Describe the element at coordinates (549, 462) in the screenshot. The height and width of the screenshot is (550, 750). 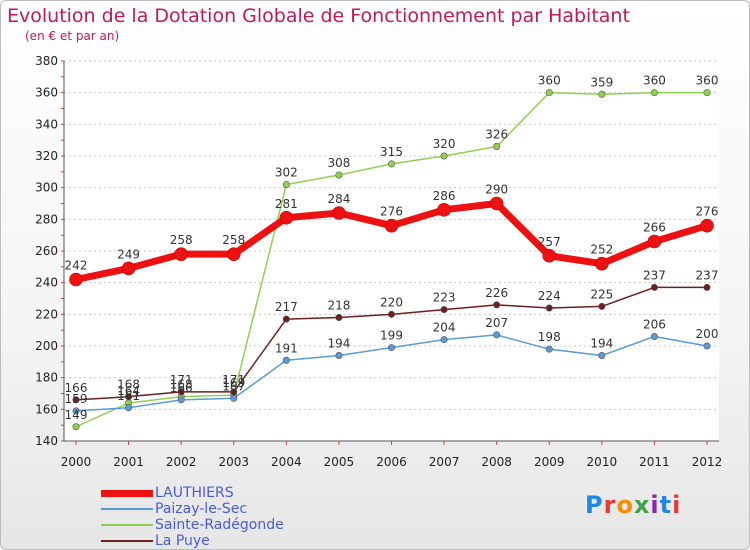
I see `x-tick-label: 2009` at that location.